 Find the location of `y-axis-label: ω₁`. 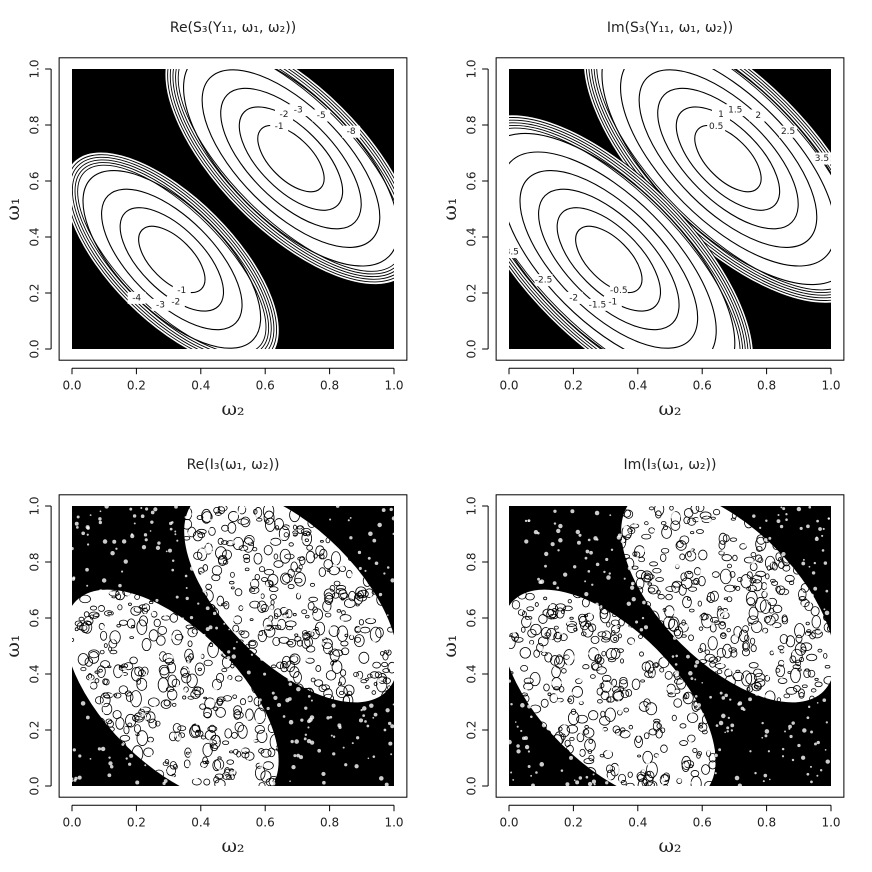

y-axis-label: ω₁ is located at coordinates (450, 645).